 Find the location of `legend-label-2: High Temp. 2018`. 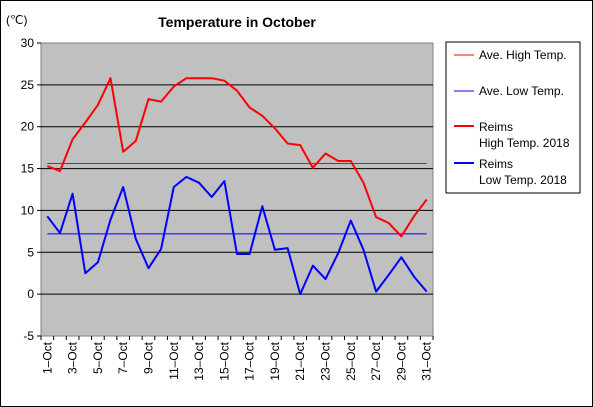

legend-label-2: High Temp. 2018 is located at coordinates (524, 143).